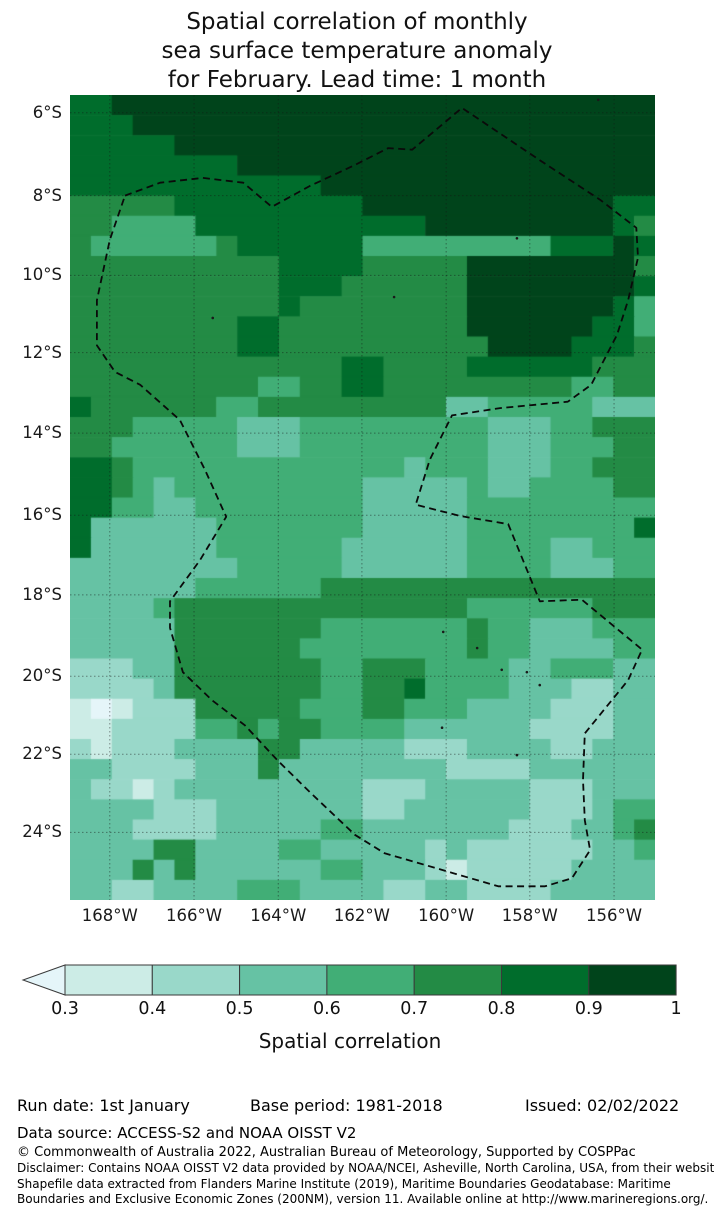  Describe the element at coordinates (446, 915) in the screenshot. I see `lon-tick-label: 160°W` at that location.